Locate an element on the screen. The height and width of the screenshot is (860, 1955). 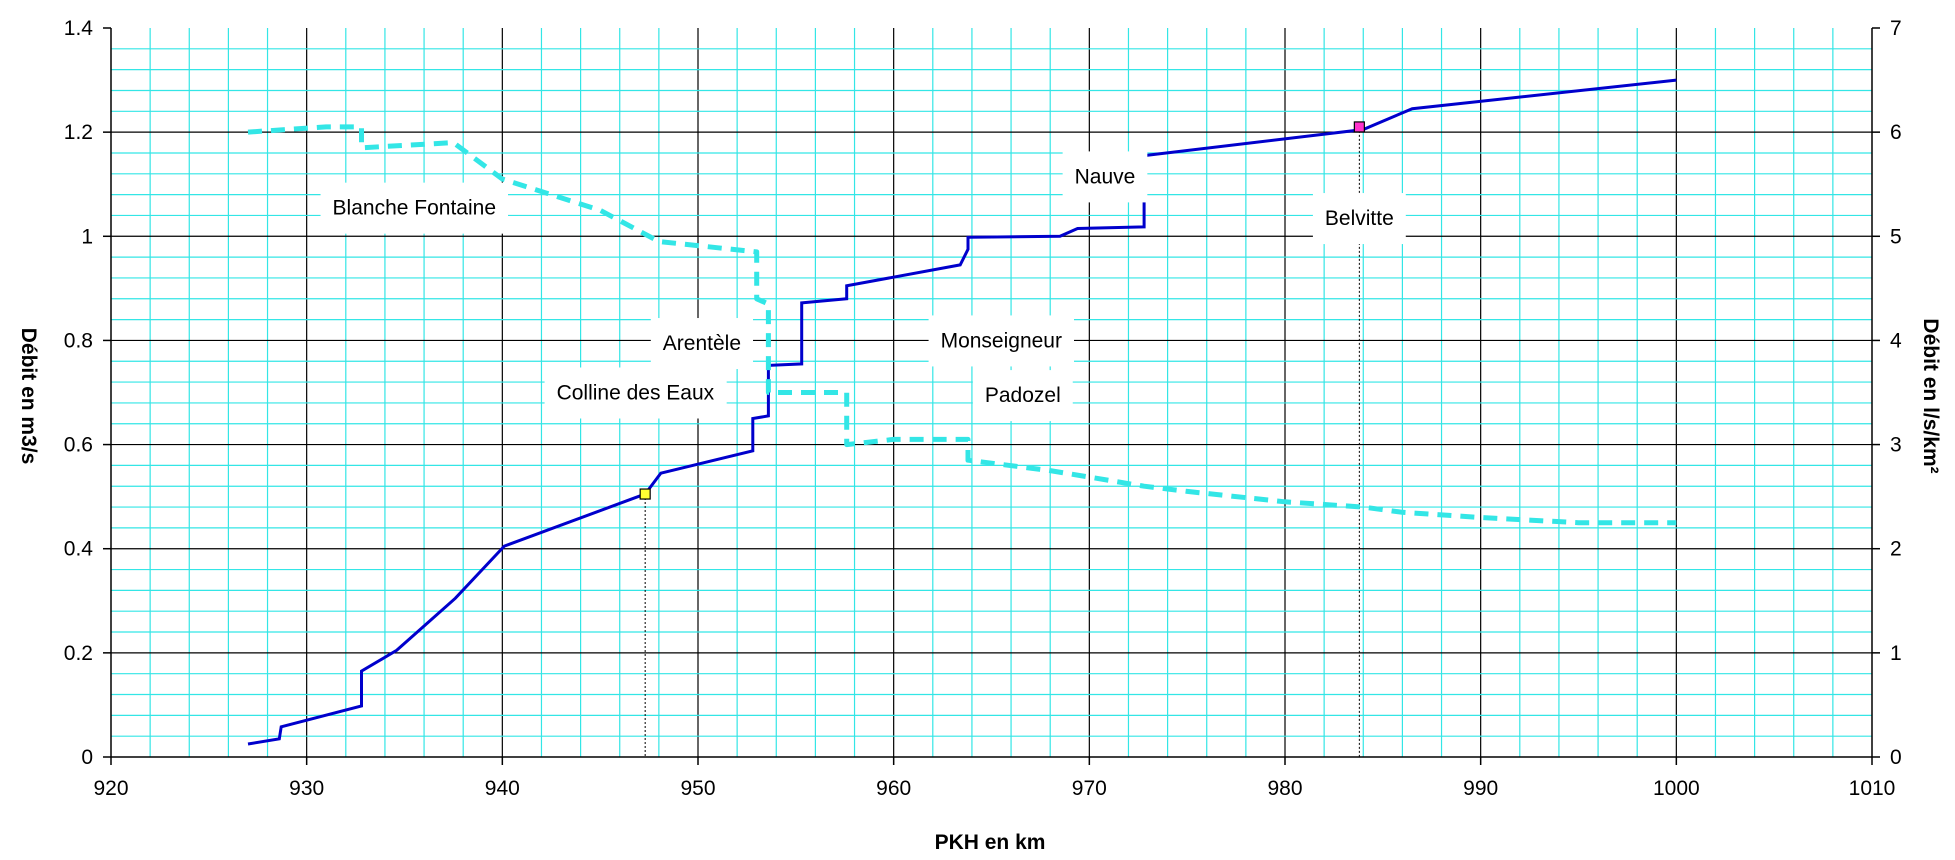
annotation-label-text: Nauve is located at coordinates (1105, 176).